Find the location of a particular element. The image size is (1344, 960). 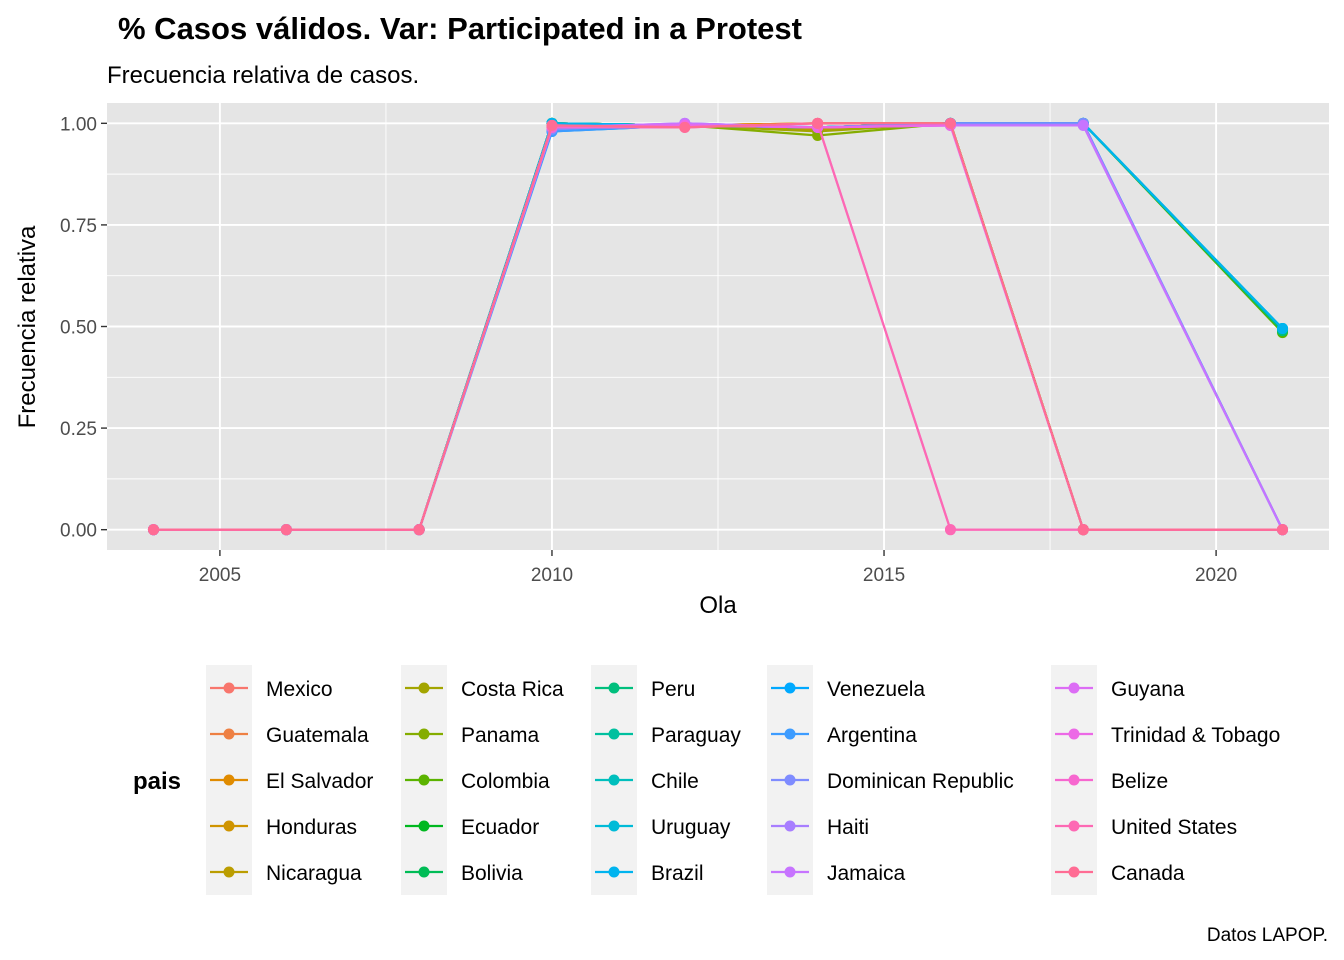

legend-item-panama: Panama is located at coordinates (470, 734).